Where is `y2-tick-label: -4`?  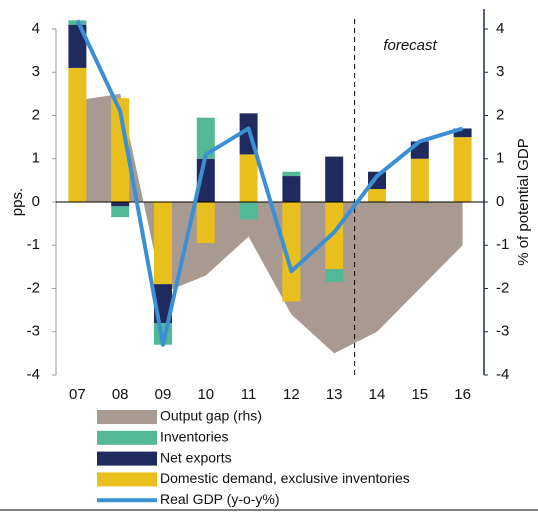
y2-tick-label: -4 is located at coordinates (502, 374).